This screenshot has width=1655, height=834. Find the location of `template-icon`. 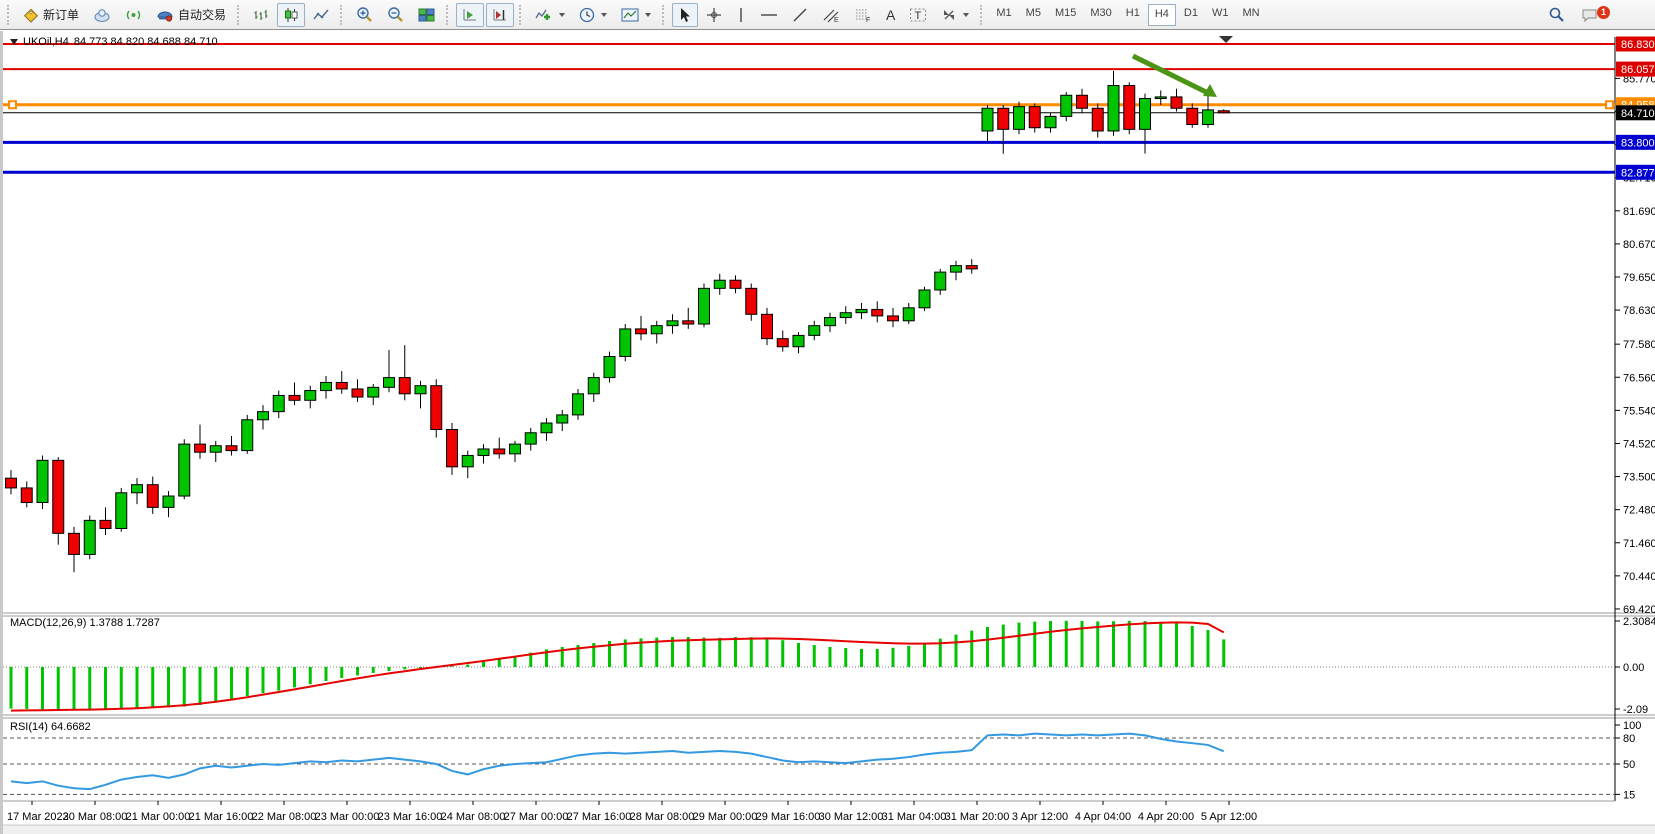

template-icon is located at coordinates (630, 14).